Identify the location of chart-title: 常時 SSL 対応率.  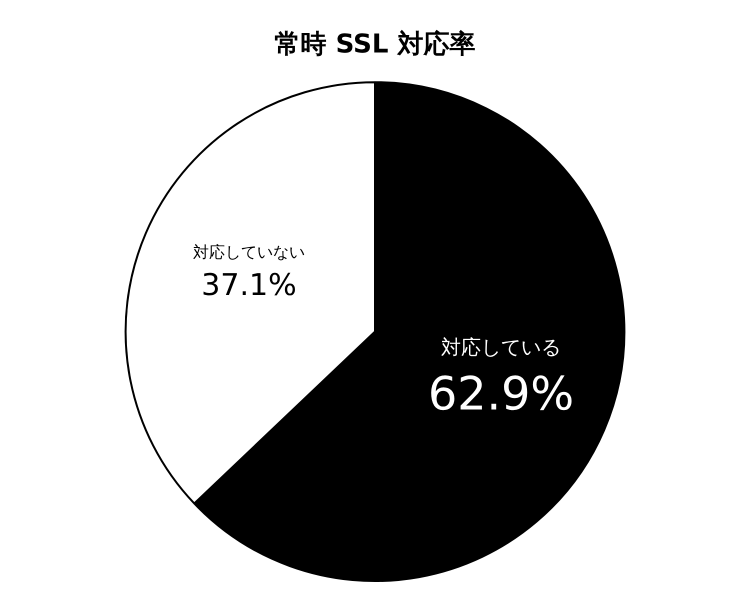
(375, 44).